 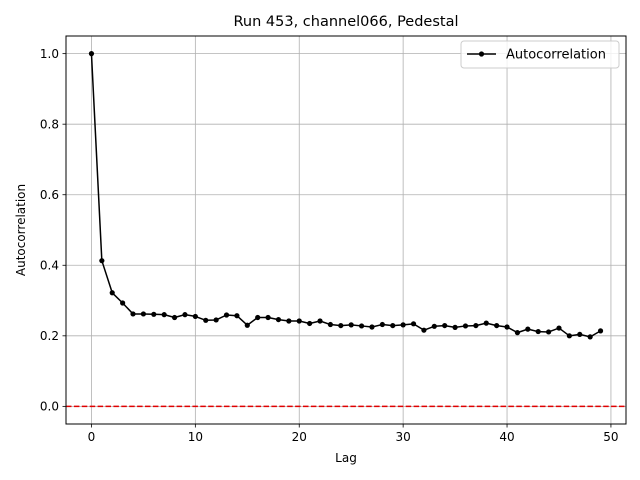 What do you see at coordinates (49, 54) in the screenshot?
I see `y-tick-label: 1.0` at bounding box center [49, 54].